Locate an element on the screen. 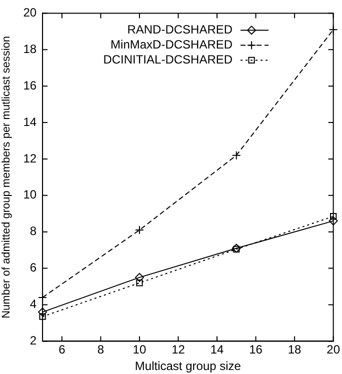 The width and height of the screenshot is (342, 374). y-tick-label: 16 is located at coordinates (30, 85).